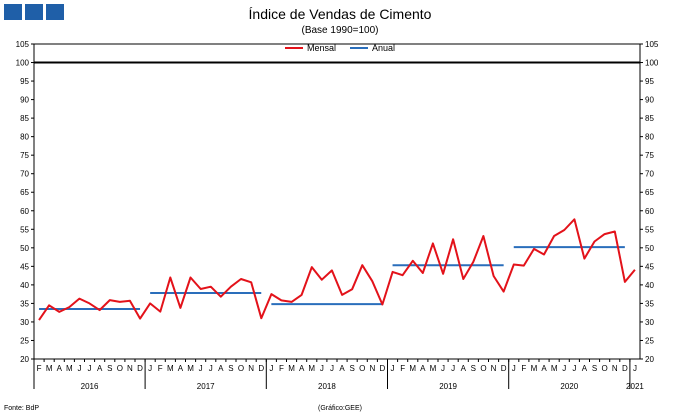 The image size is (680, 416). I want to click on y-tick-label-right: 75, so click(649, 155).